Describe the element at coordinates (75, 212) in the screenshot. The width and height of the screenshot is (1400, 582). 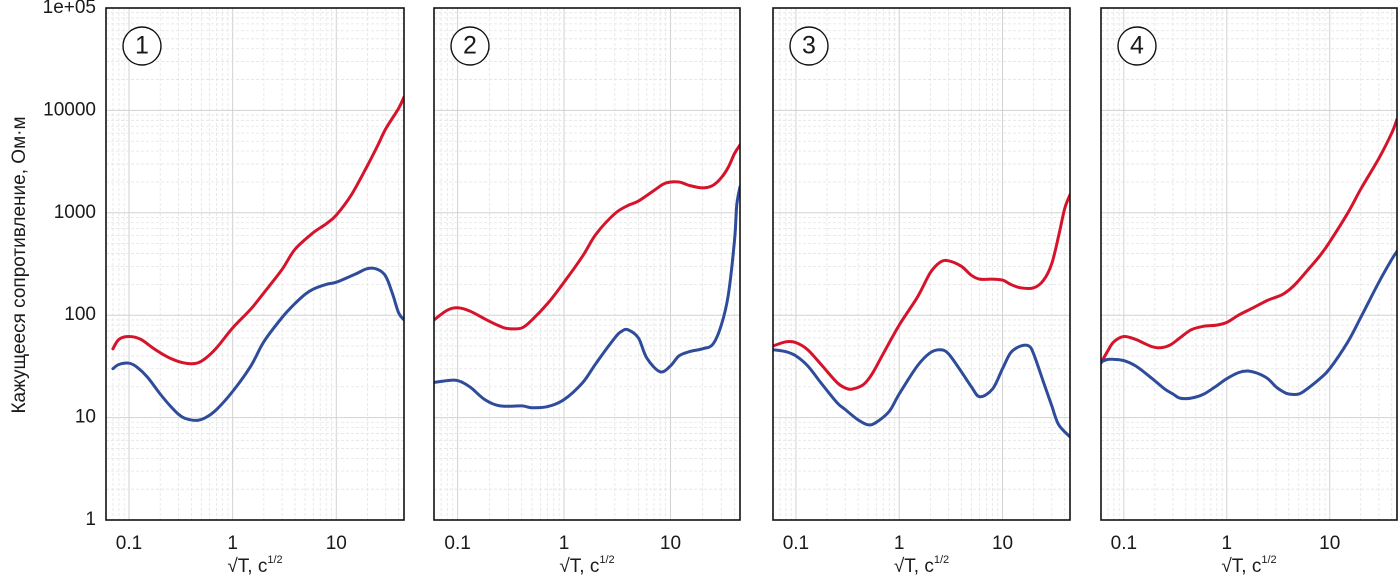
I see `y-tick-label: 1000` at that location.